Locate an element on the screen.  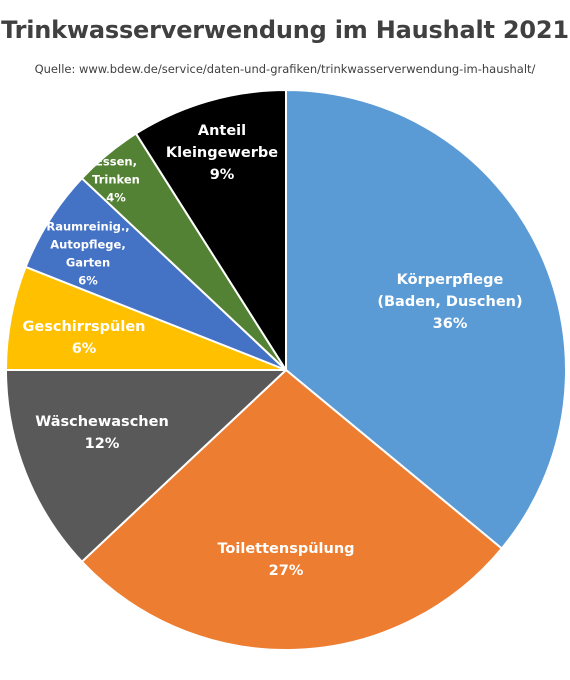
slice-label-line: (Baden, Duschen) is located at coordinates (449, 302).